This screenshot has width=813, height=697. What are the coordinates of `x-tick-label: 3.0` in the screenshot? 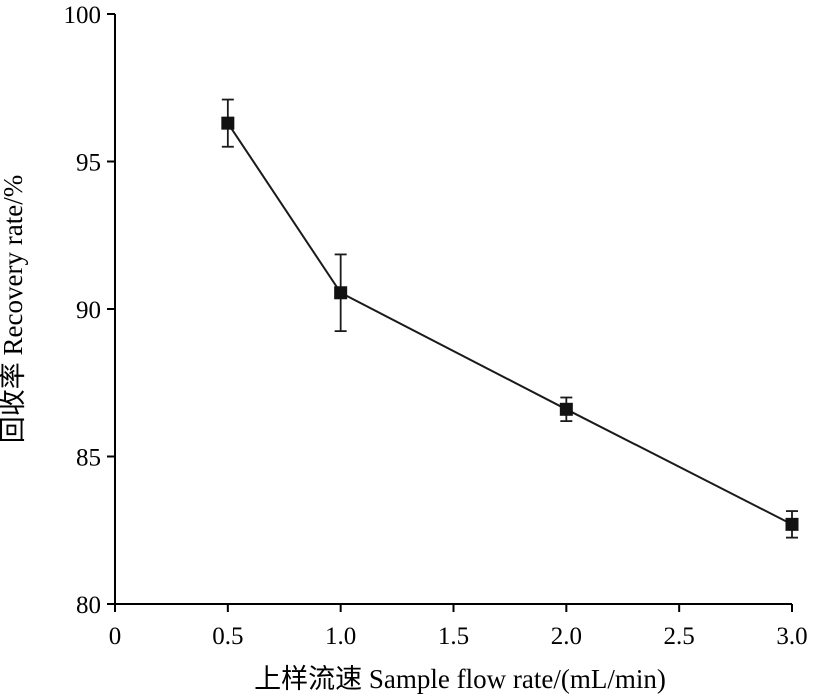 It's located at (791, 636).